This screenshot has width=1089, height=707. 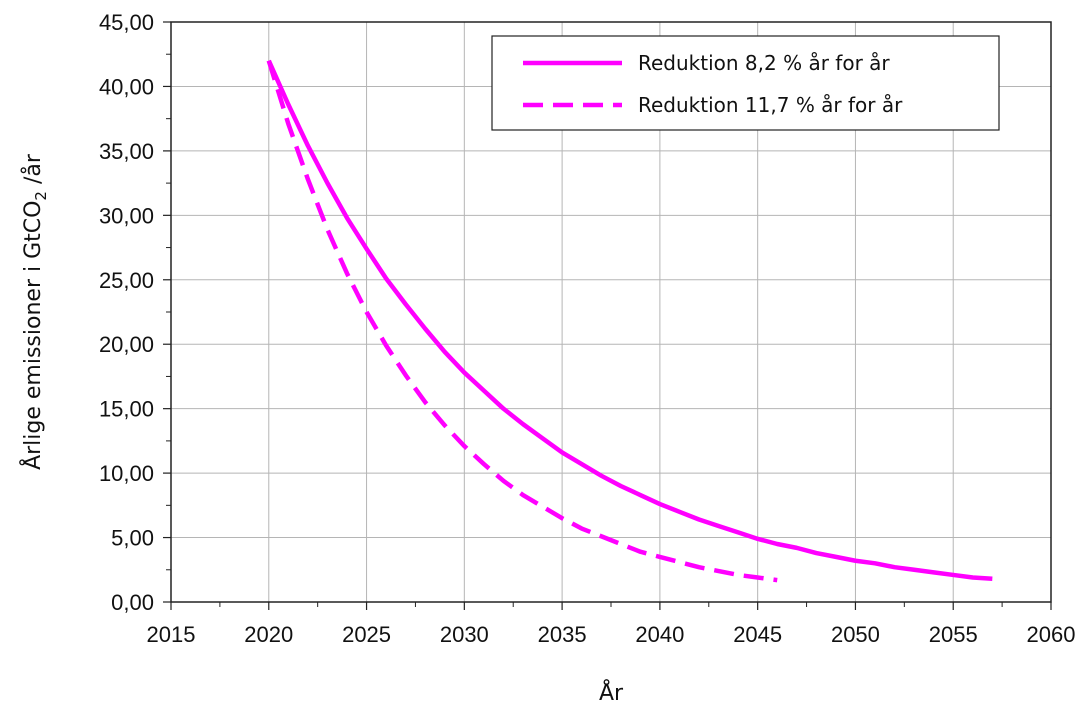 I want to click on x-tick-labels: 2015 2020 2025 2030 2035 2040 2045 2050 2055 2060, so click(x=611, y=634).